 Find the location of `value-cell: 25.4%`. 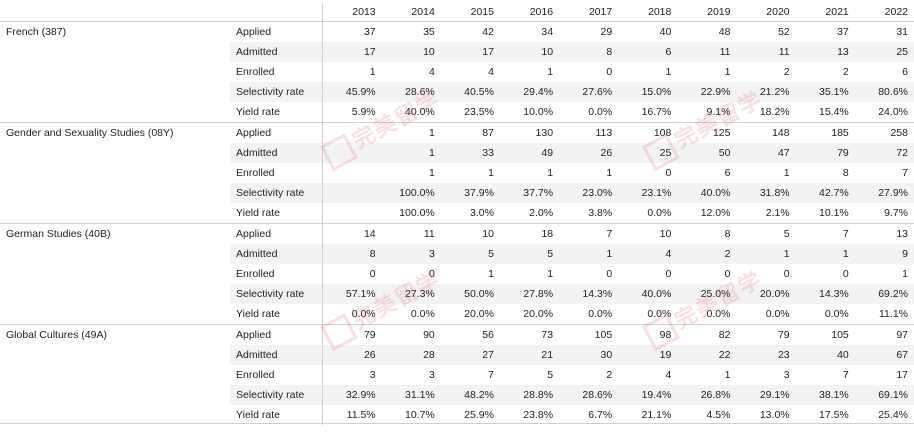

value-cell: 25.4% is located at coordinates (893, 415).